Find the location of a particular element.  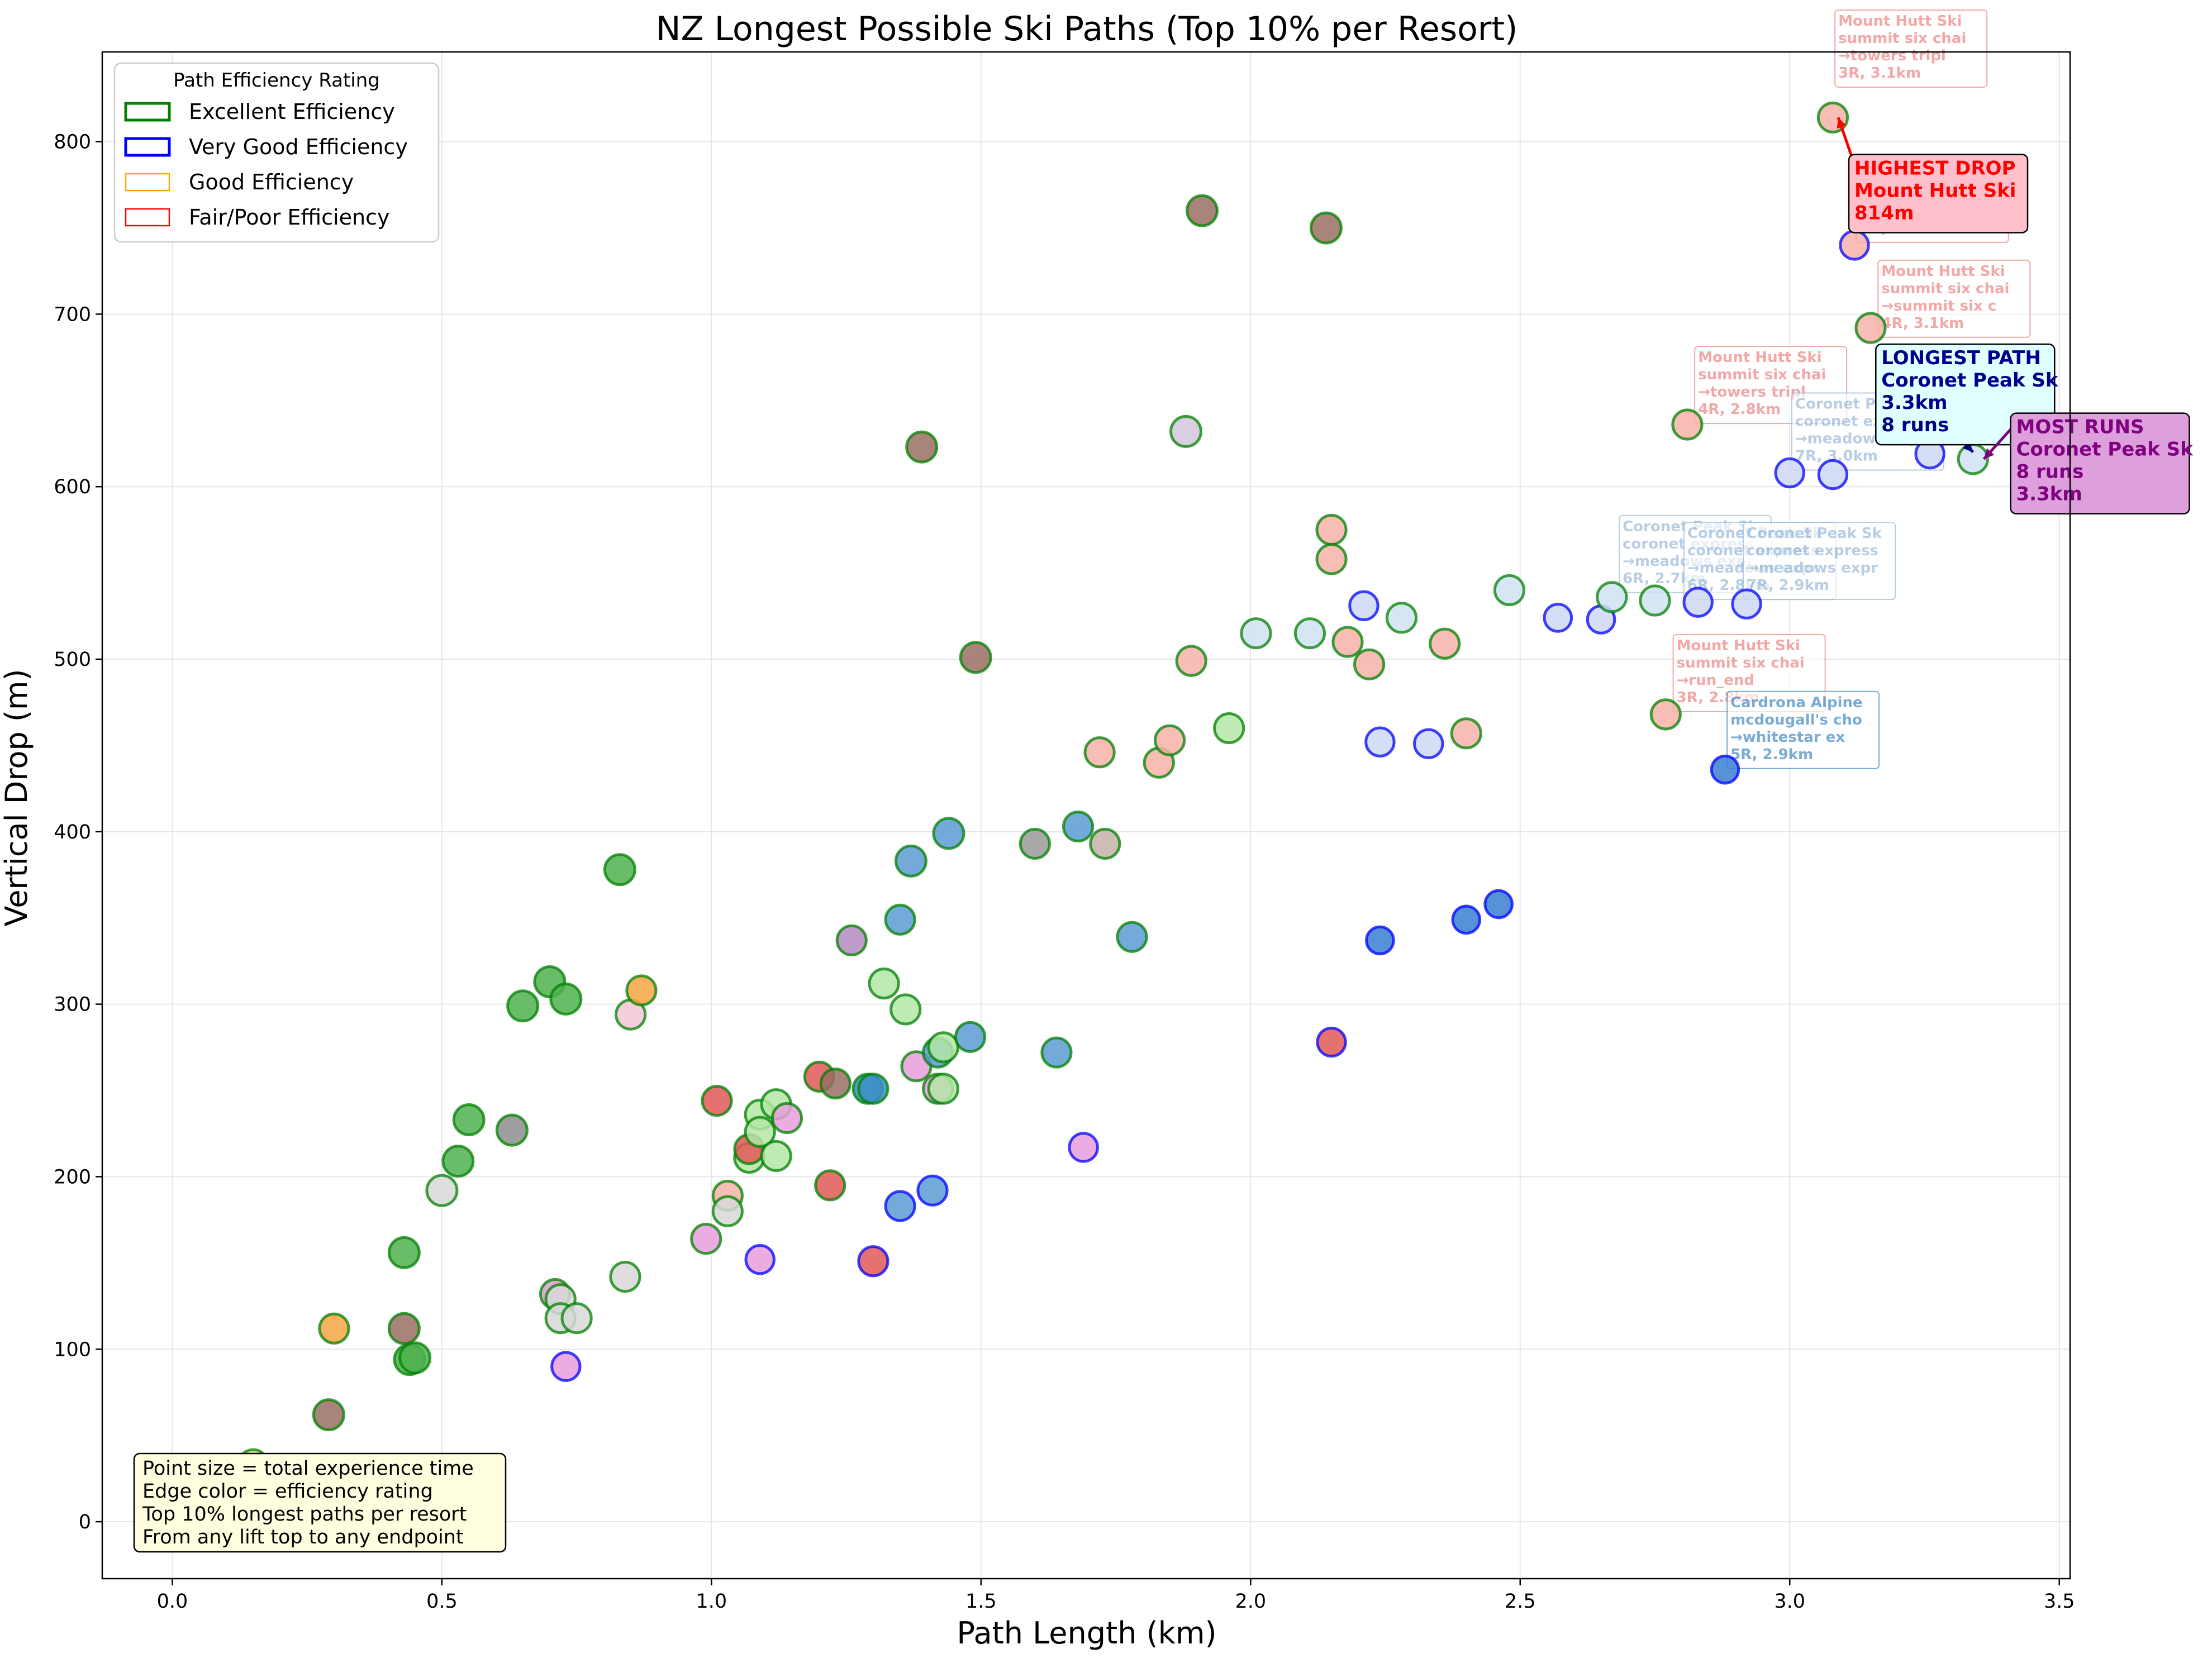

faded-label-line: 7R, 2.9km is located at coordinates (1788, 585).